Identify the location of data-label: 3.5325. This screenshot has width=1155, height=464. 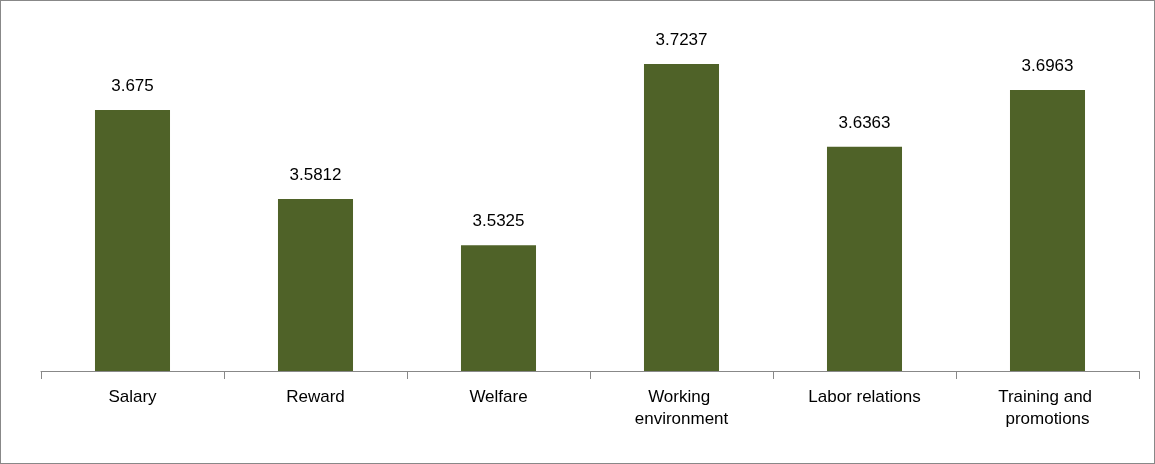
(498, 221).